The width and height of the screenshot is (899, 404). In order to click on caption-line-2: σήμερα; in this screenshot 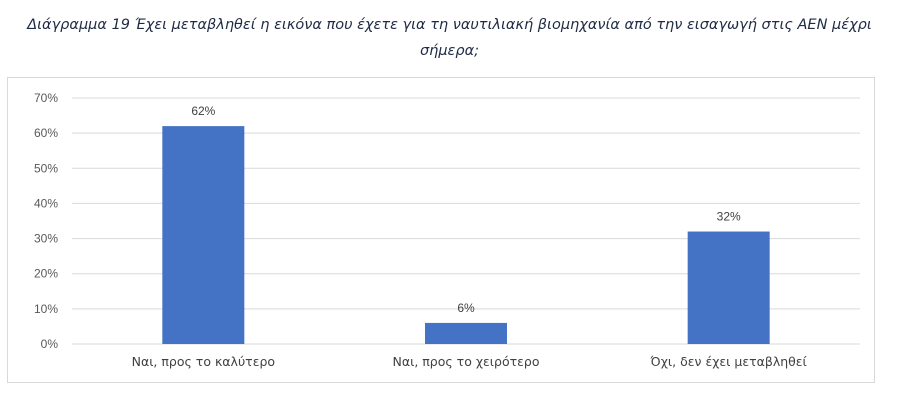, I will do `click(449, 51)`.